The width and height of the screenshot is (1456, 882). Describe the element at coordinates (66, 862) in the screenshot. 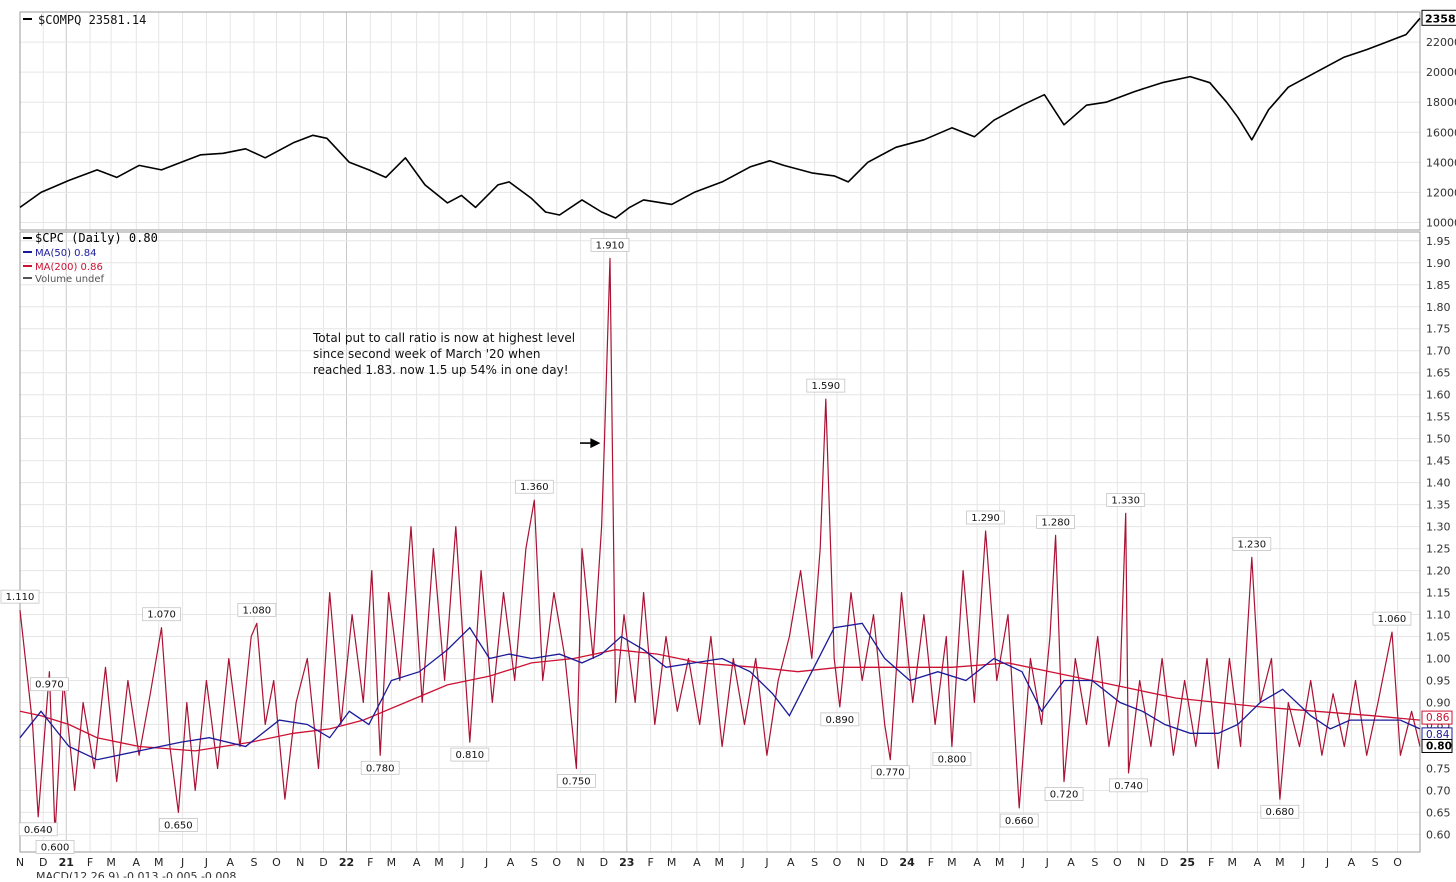

I see `x-tick-label: 21` at that location.